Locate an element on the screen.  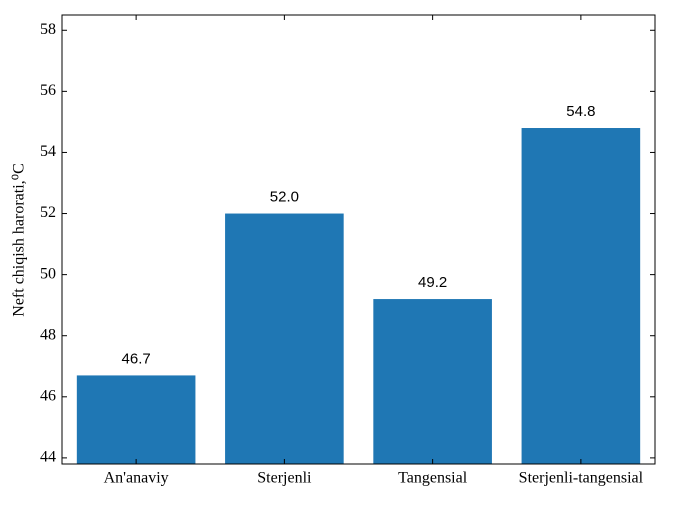
x-tick-label: Tangensial is located at coordinates (433, 478).